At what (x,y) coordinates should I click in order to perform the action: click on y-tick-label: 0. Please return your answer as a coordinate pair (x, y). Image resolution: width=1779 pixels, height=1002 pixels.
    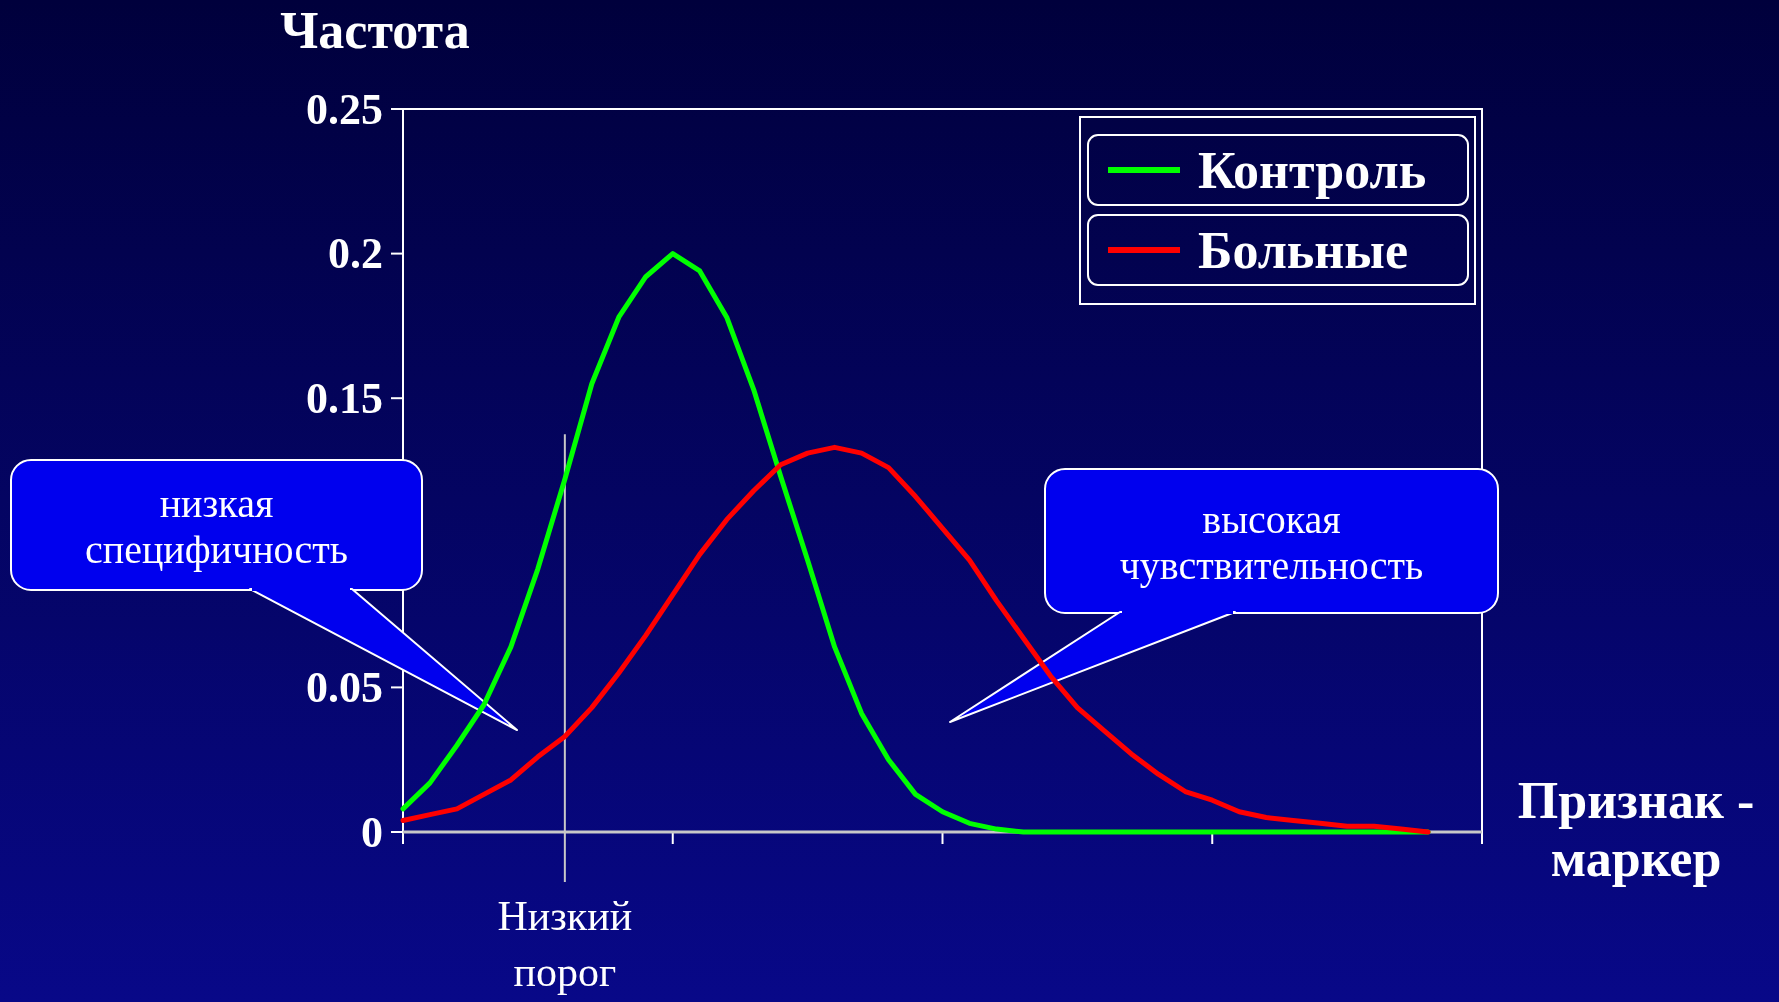
    Looking at the image, I should click on (372, 832).